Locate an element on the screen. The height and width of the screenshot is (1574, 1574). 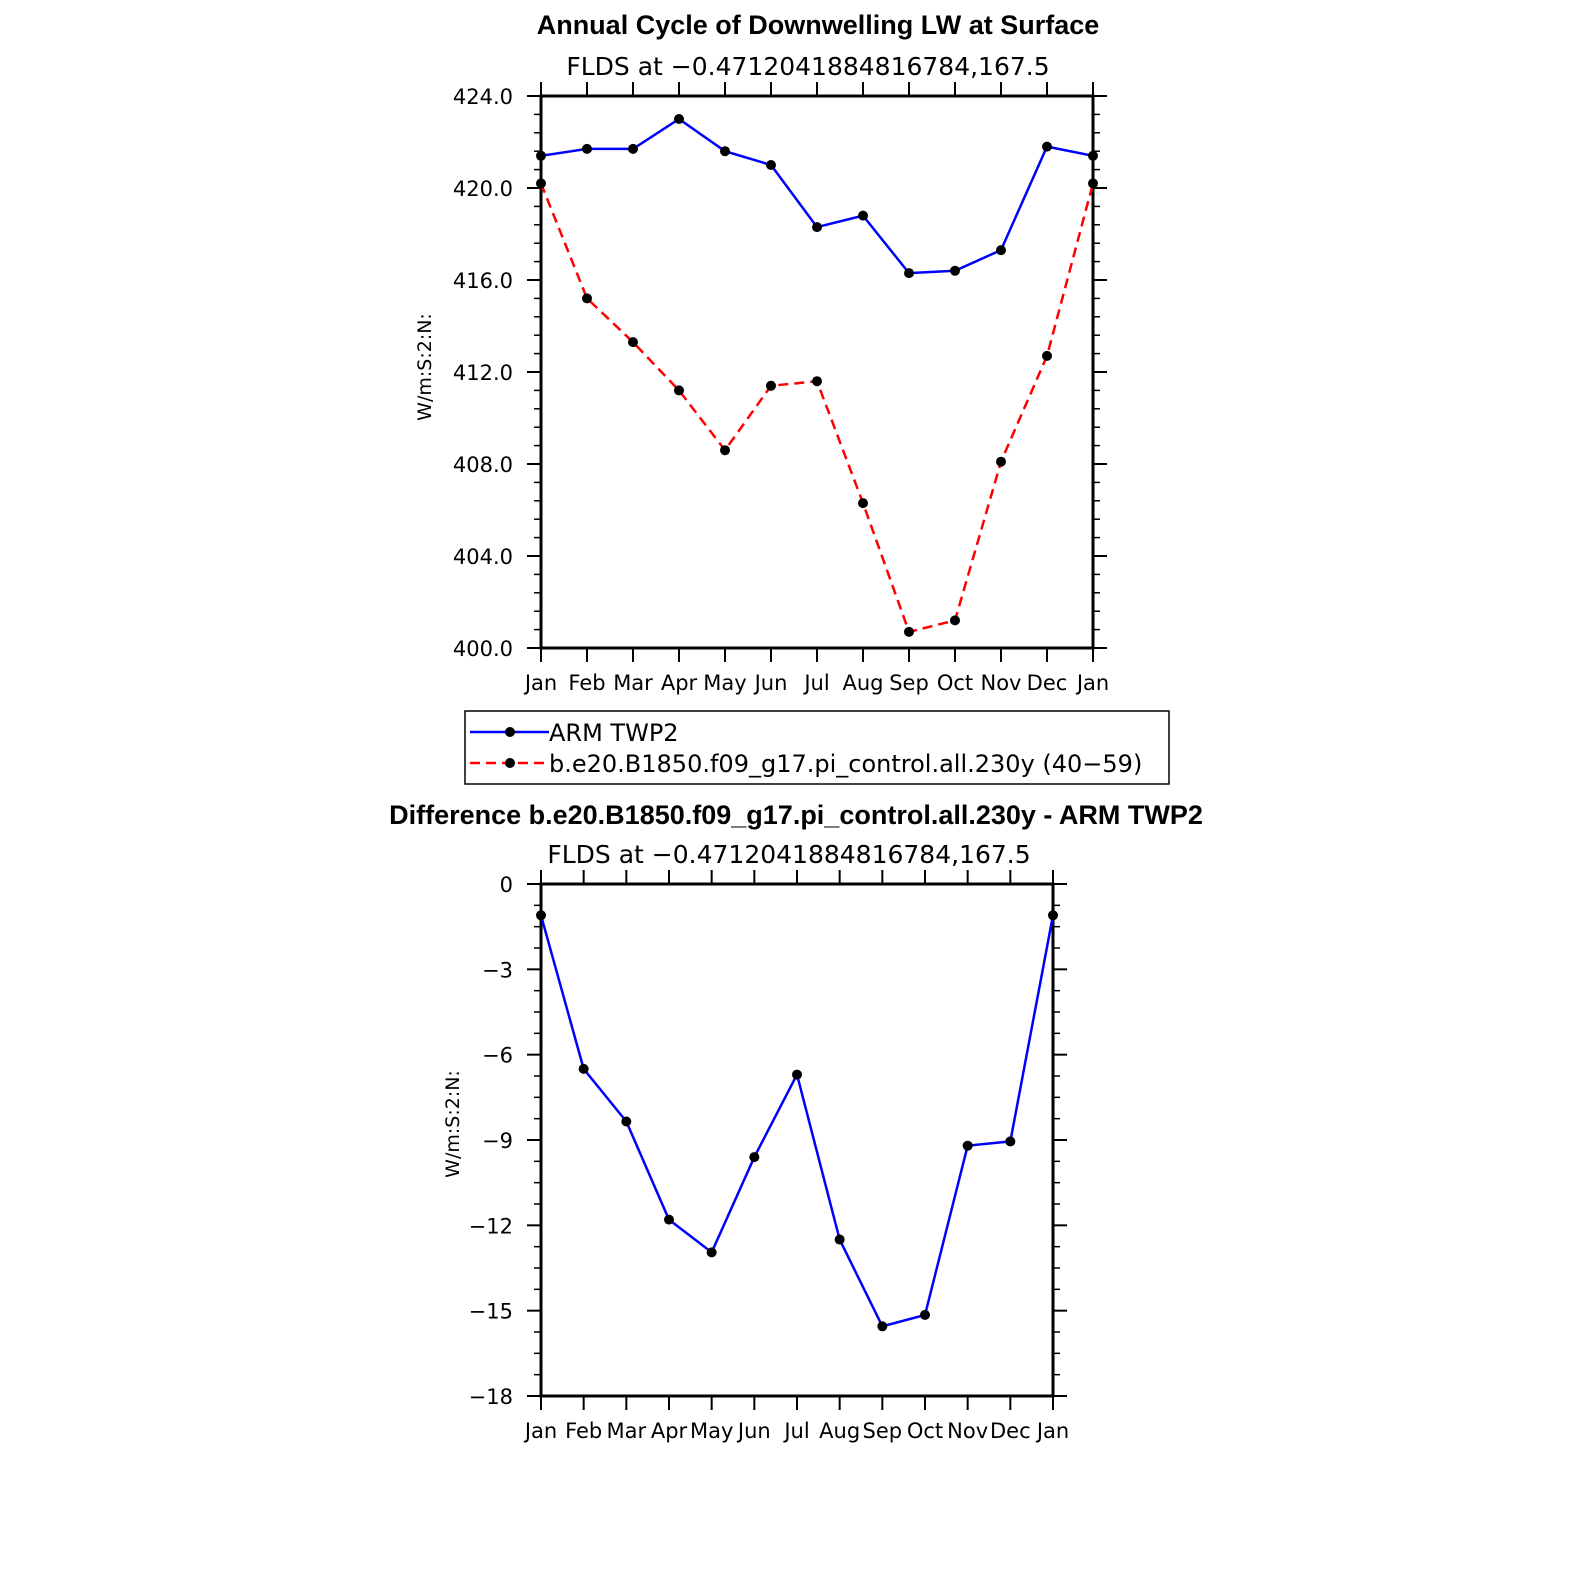
y-tick-label: 412.0 is located at coordinates (483, 373).